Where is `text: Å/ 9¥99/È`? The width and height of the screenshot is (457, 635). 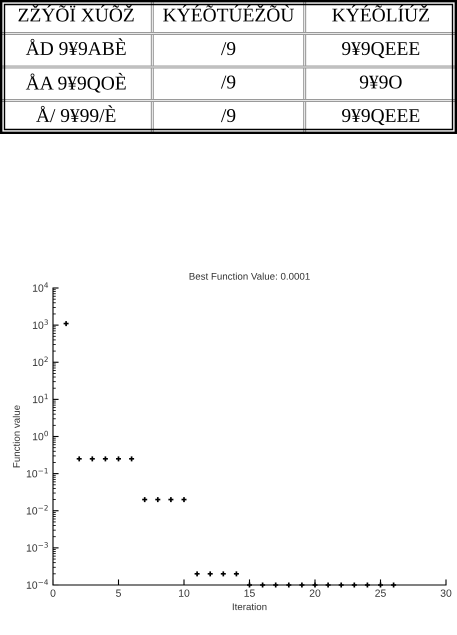
text: Å/ 9¥99/È is located at coordinates (76, 113).